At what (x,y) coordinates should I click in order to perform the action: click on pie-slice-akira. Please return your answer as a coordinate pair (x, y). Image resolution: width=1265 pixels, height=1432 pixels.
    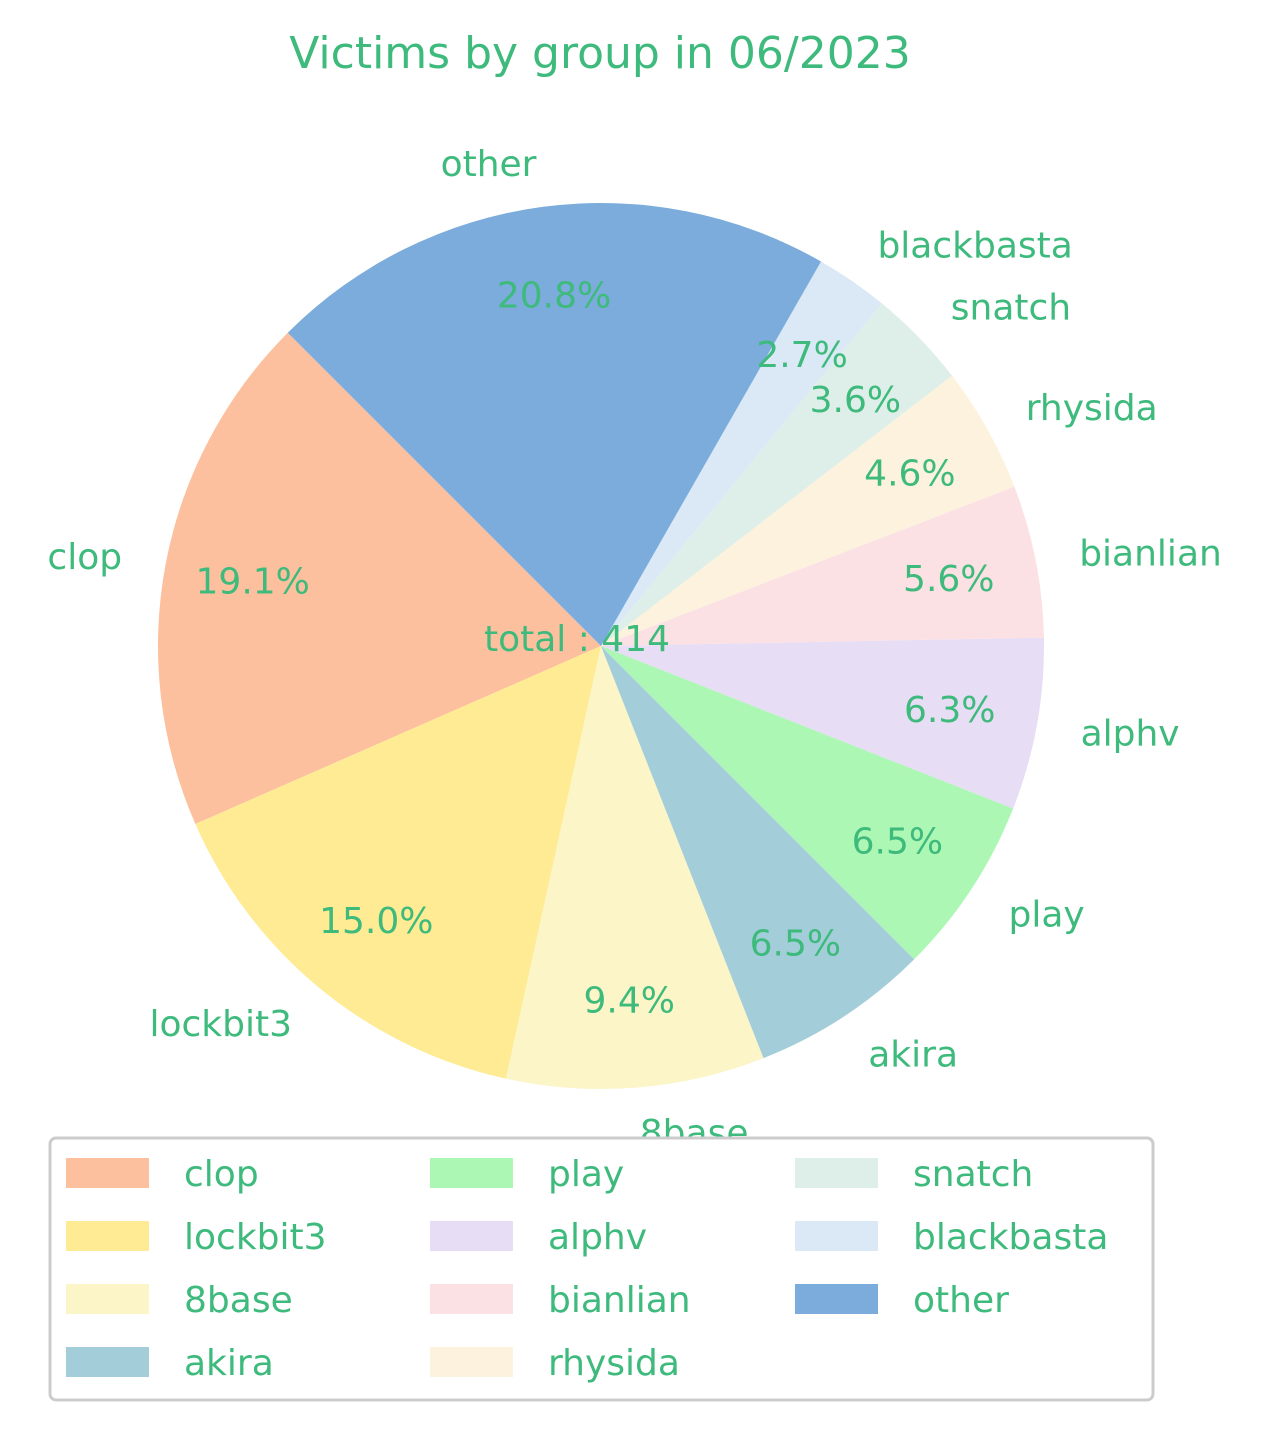
    Looking at the image, I should click on (758, 852).